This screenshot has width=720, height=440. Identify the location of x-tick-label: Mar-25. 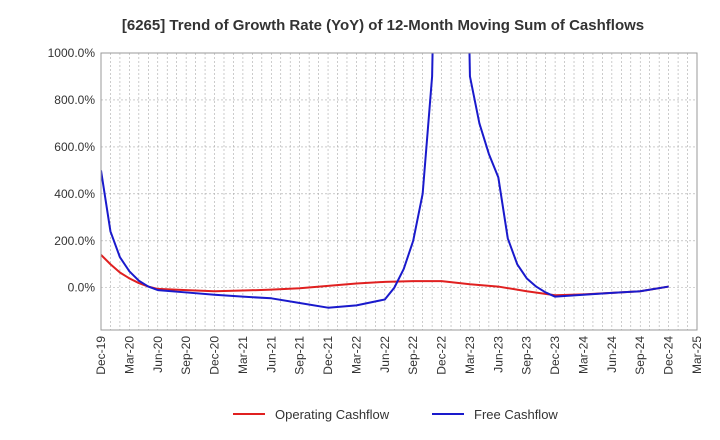
(697, 355).